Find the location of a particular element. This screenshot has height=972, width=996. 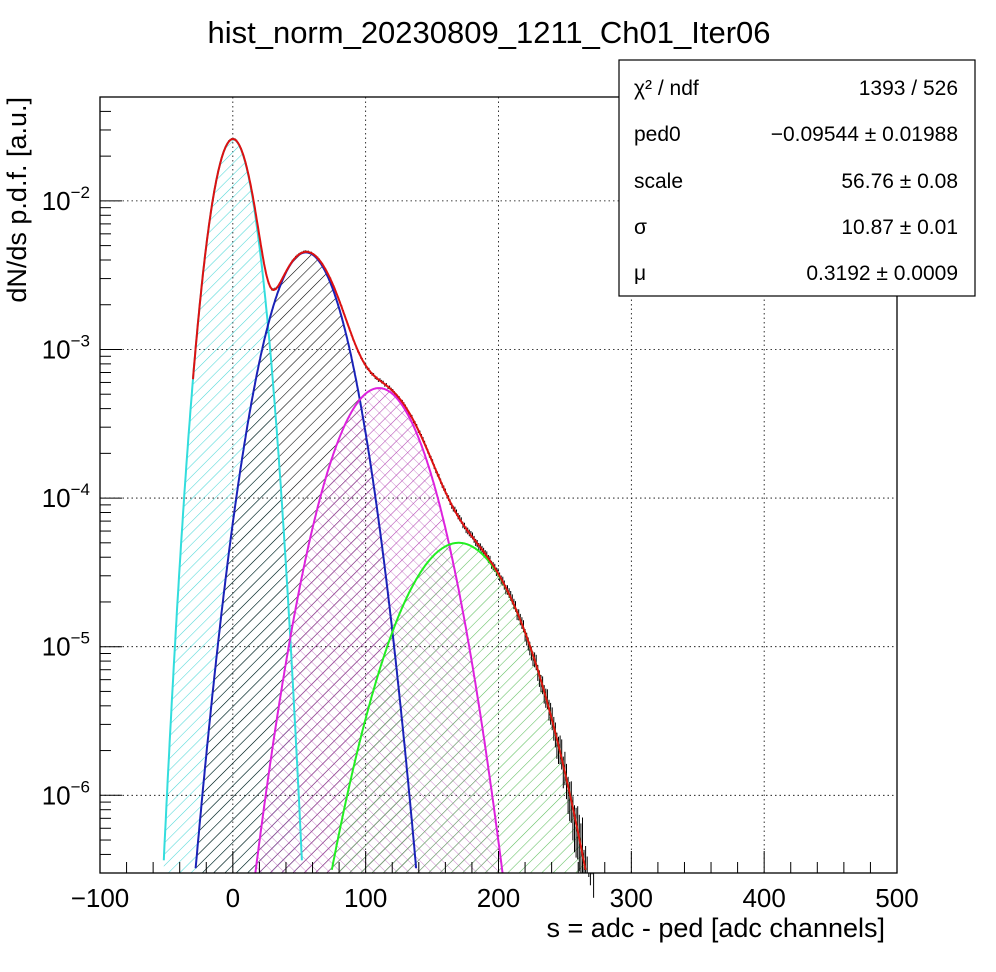

x-tick-label: 300 is located at coordinates (631, 898).